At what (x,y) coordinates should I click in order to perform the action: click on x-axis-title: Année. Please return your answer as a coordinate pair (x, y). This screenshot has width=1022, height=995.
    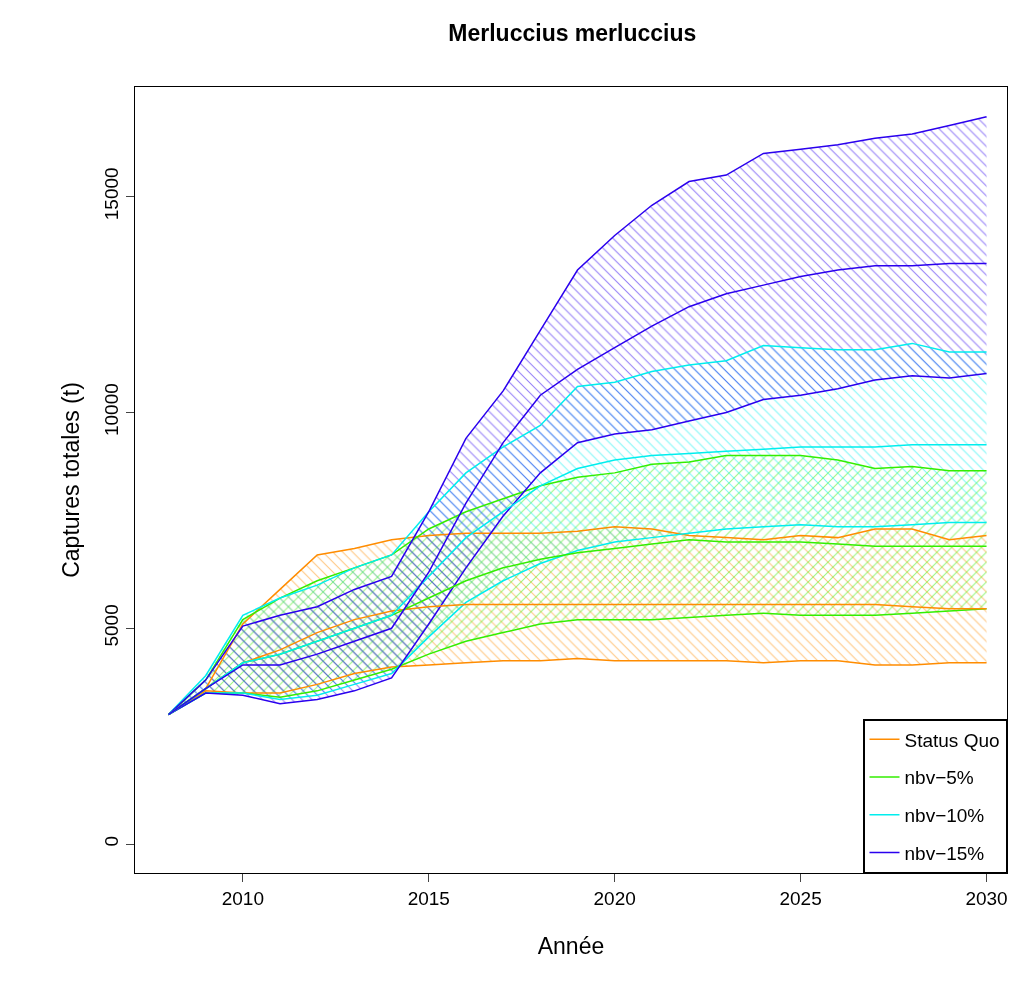
    Looking at the image, I should click on (571, 946).